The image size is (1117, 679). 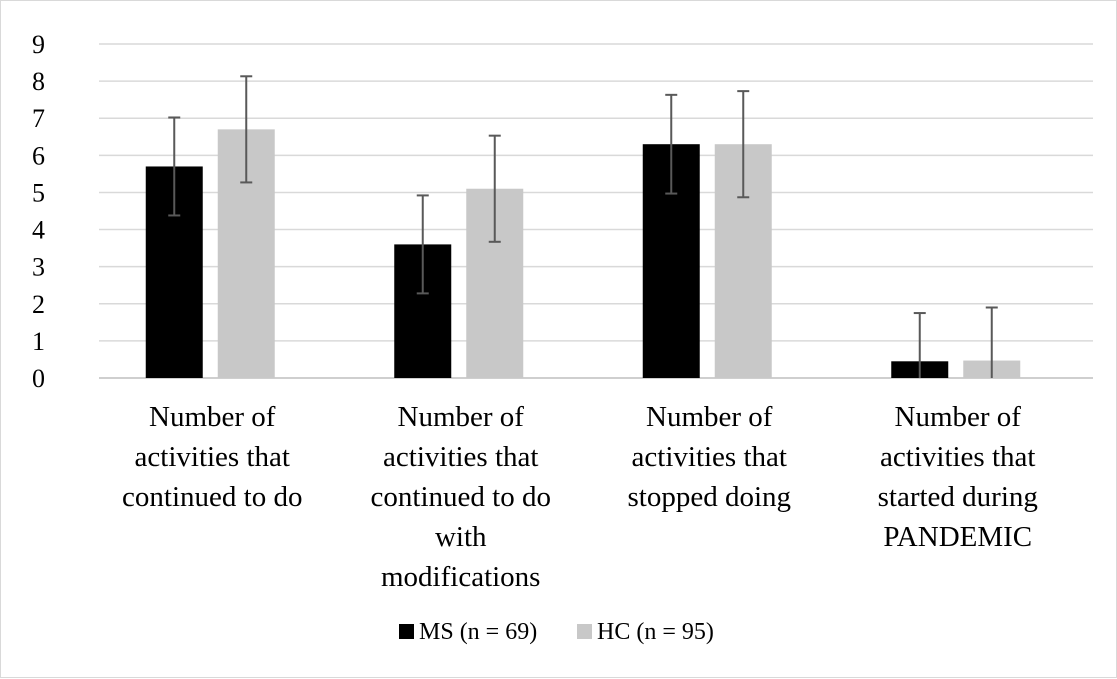 What do you see at coordinates (38, 378) in the screenshot?
I see `y-tick-label: 0` at bounding box center [38, 378].